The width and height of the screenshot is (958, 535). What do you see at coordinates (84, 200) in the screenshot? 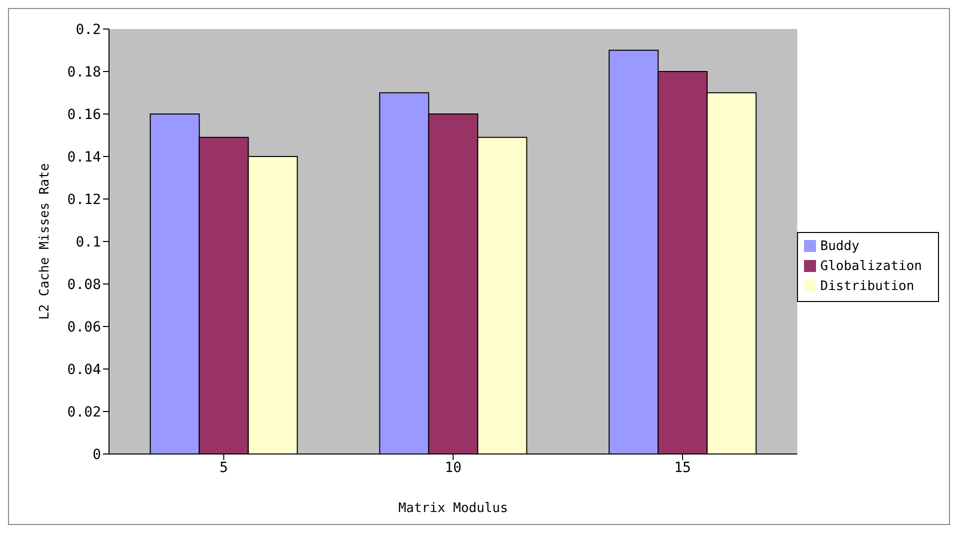
I see `y-tick-label: 0.12` at bounding box center [84, 200].